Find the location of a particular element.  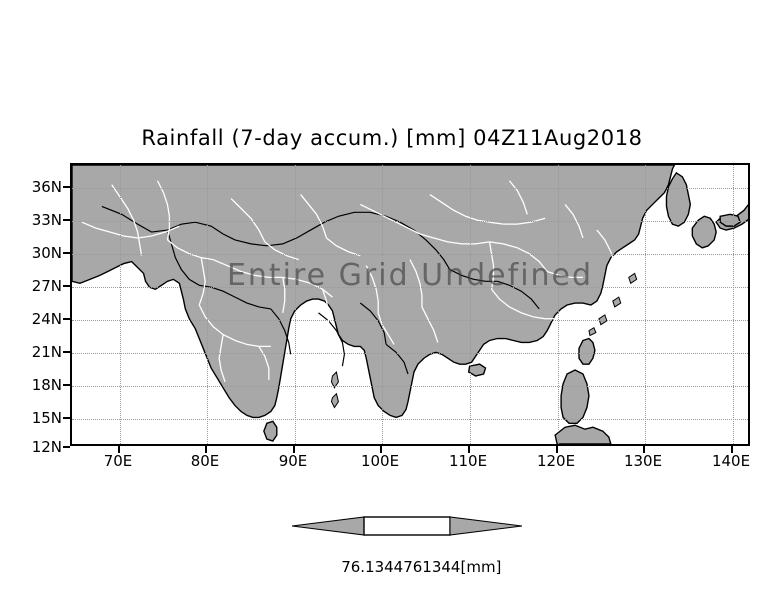

sri-lanka-land is located at coordinates (270, 431).